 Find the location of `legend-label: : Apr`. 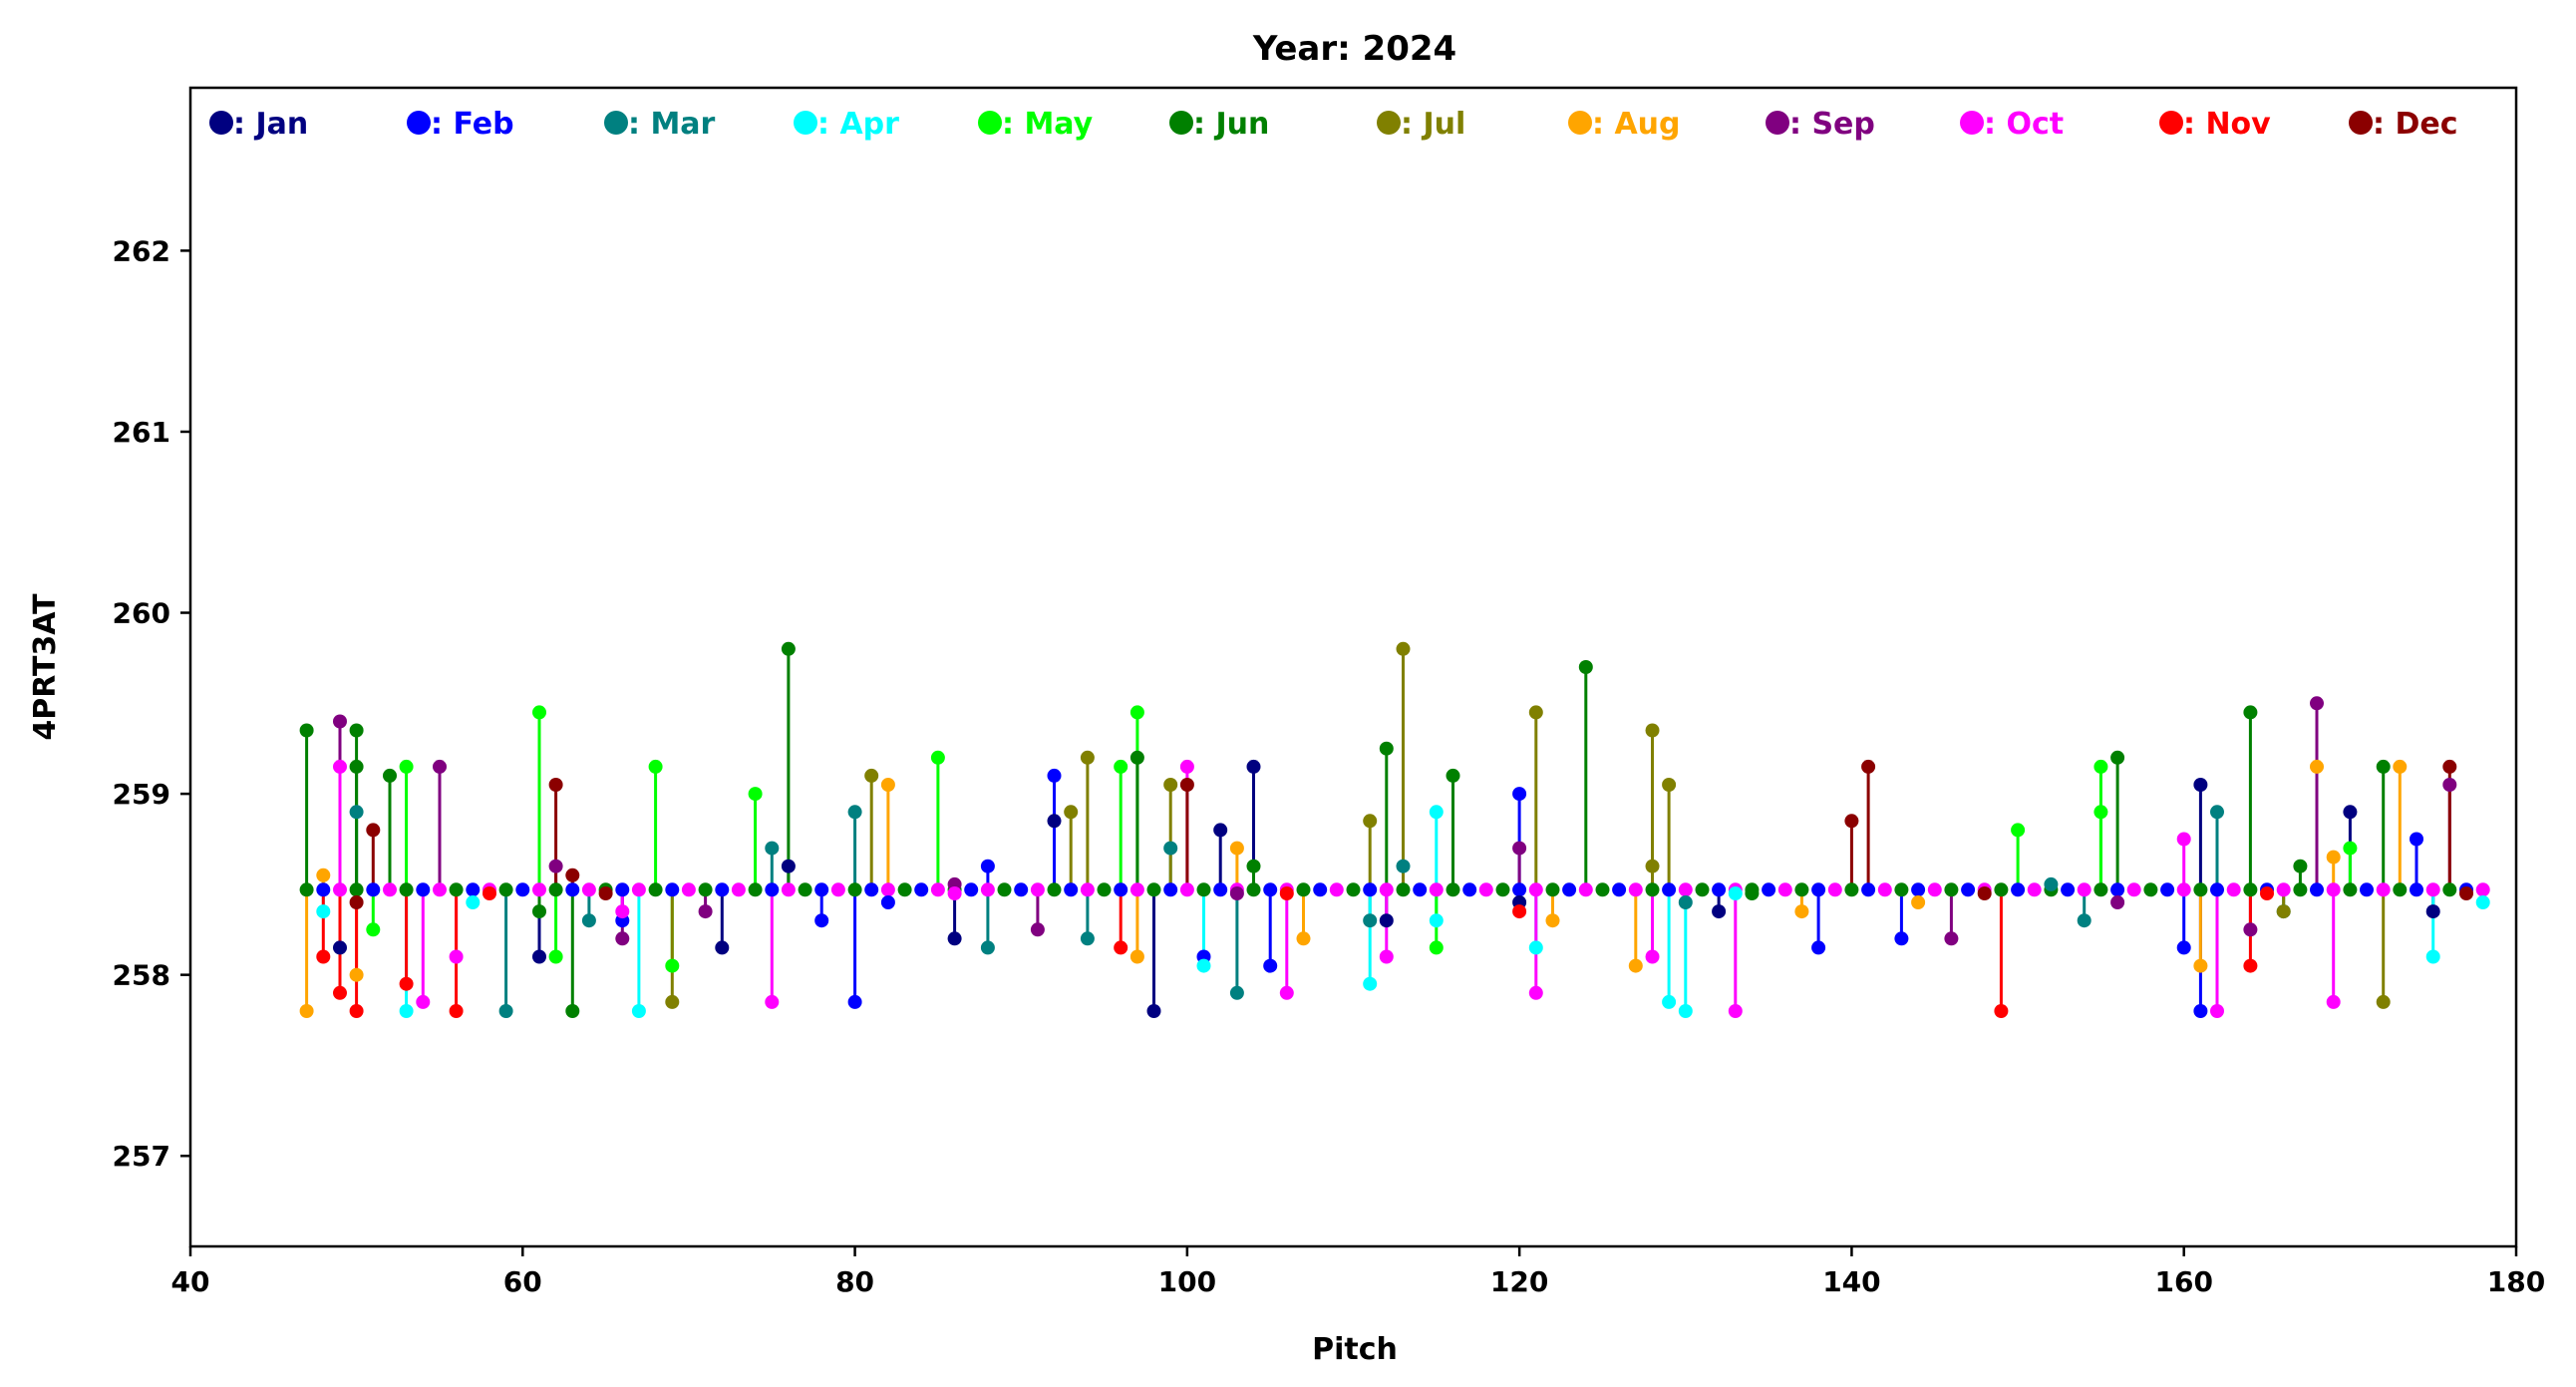

legend-label: : Apr is located at coordinates (858, 125).